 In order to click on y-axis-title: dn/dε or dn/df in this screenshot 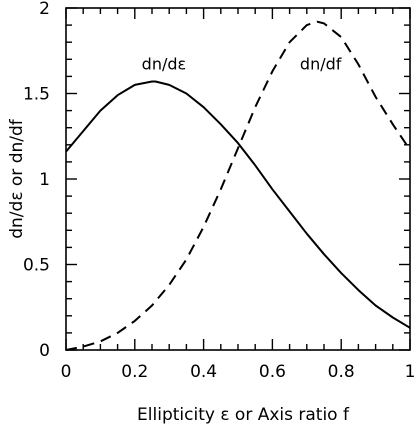, I will do `click(17, 178)`.